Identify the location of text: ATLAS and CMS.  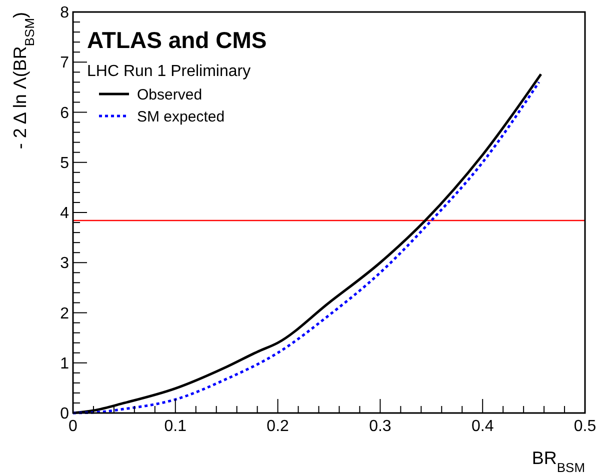
(177, 40).